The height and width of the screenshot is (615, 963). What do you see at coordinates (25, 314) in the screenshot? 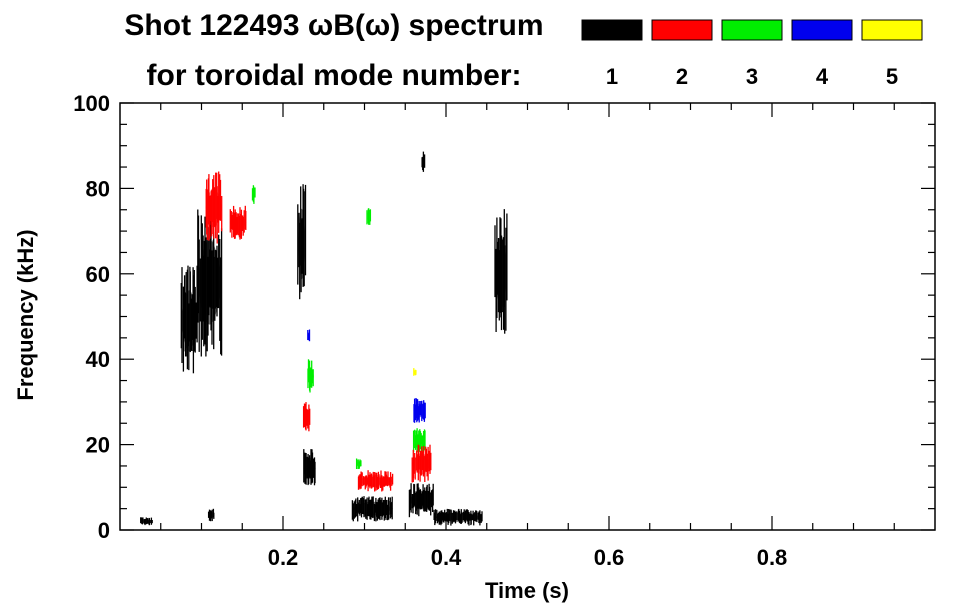
I see `y-axis-label: Frequency (kHz)` at bounding box center [25, 314].